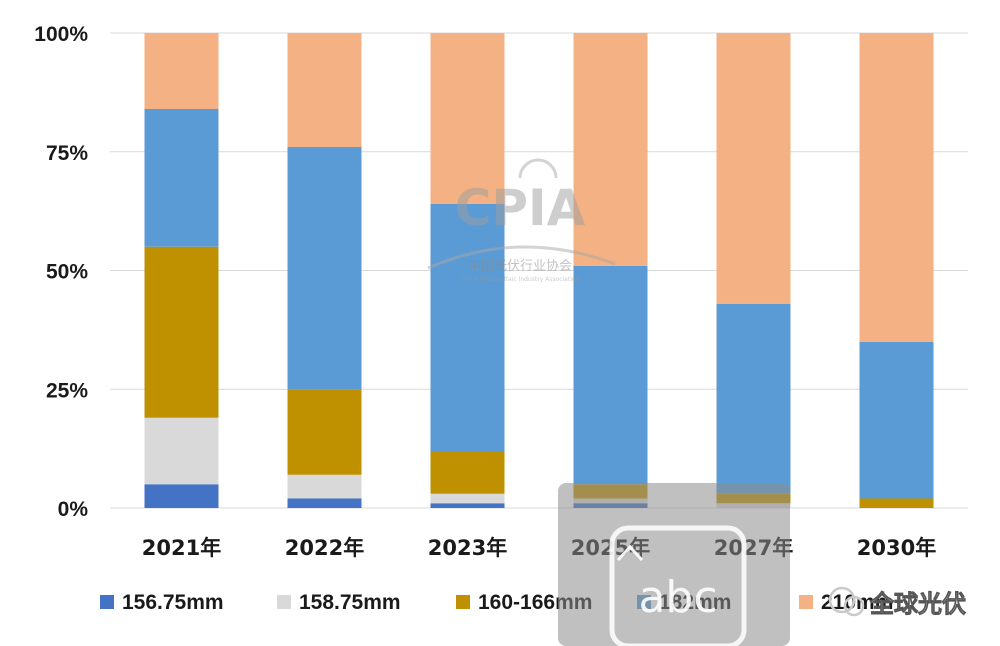  Describe the element at coordinates (896, 548) in the screenshot. I see `x-tick-label: 2030年` at that location.